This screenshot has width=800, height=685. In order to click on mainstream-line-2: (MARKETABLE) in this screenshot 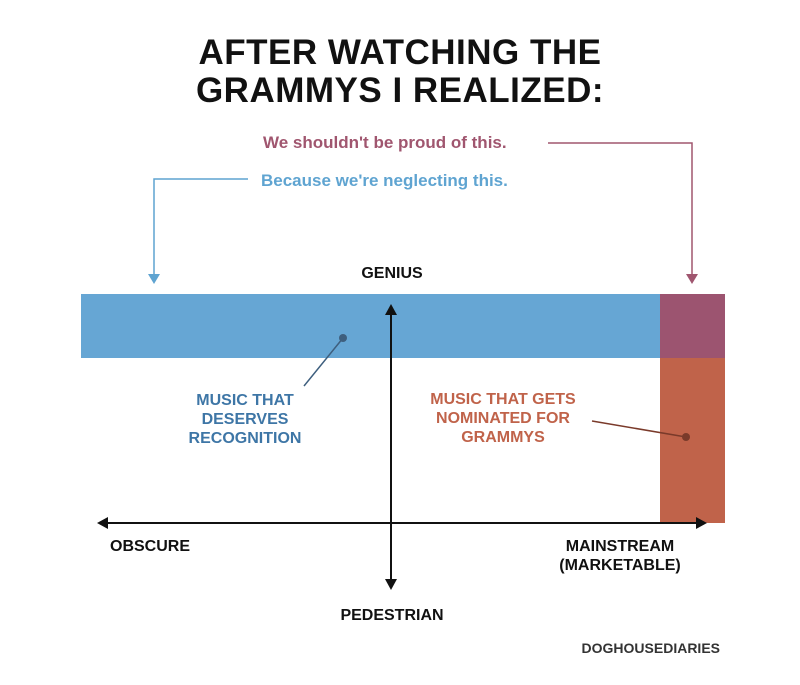, I will do `click(620, 565)`.